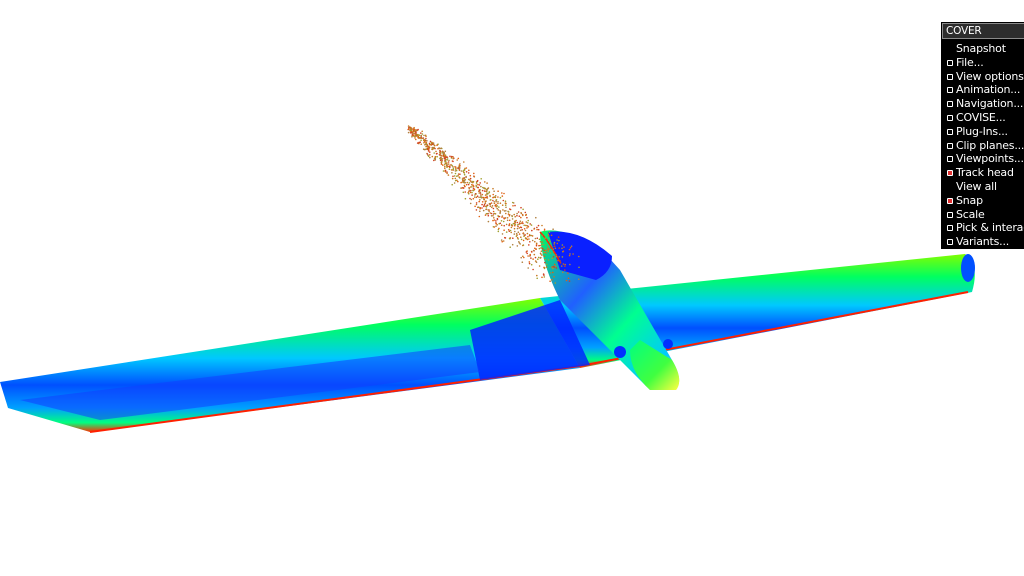  I want to click on menu-item-track-head: Track head, so click(982, 173).